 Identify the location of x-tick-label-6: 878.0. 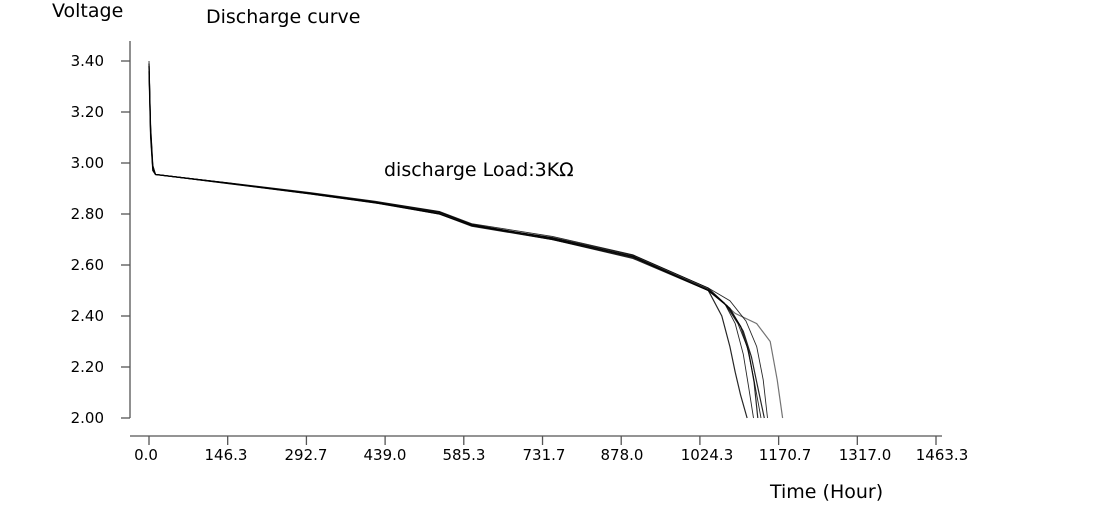
(622, 455).